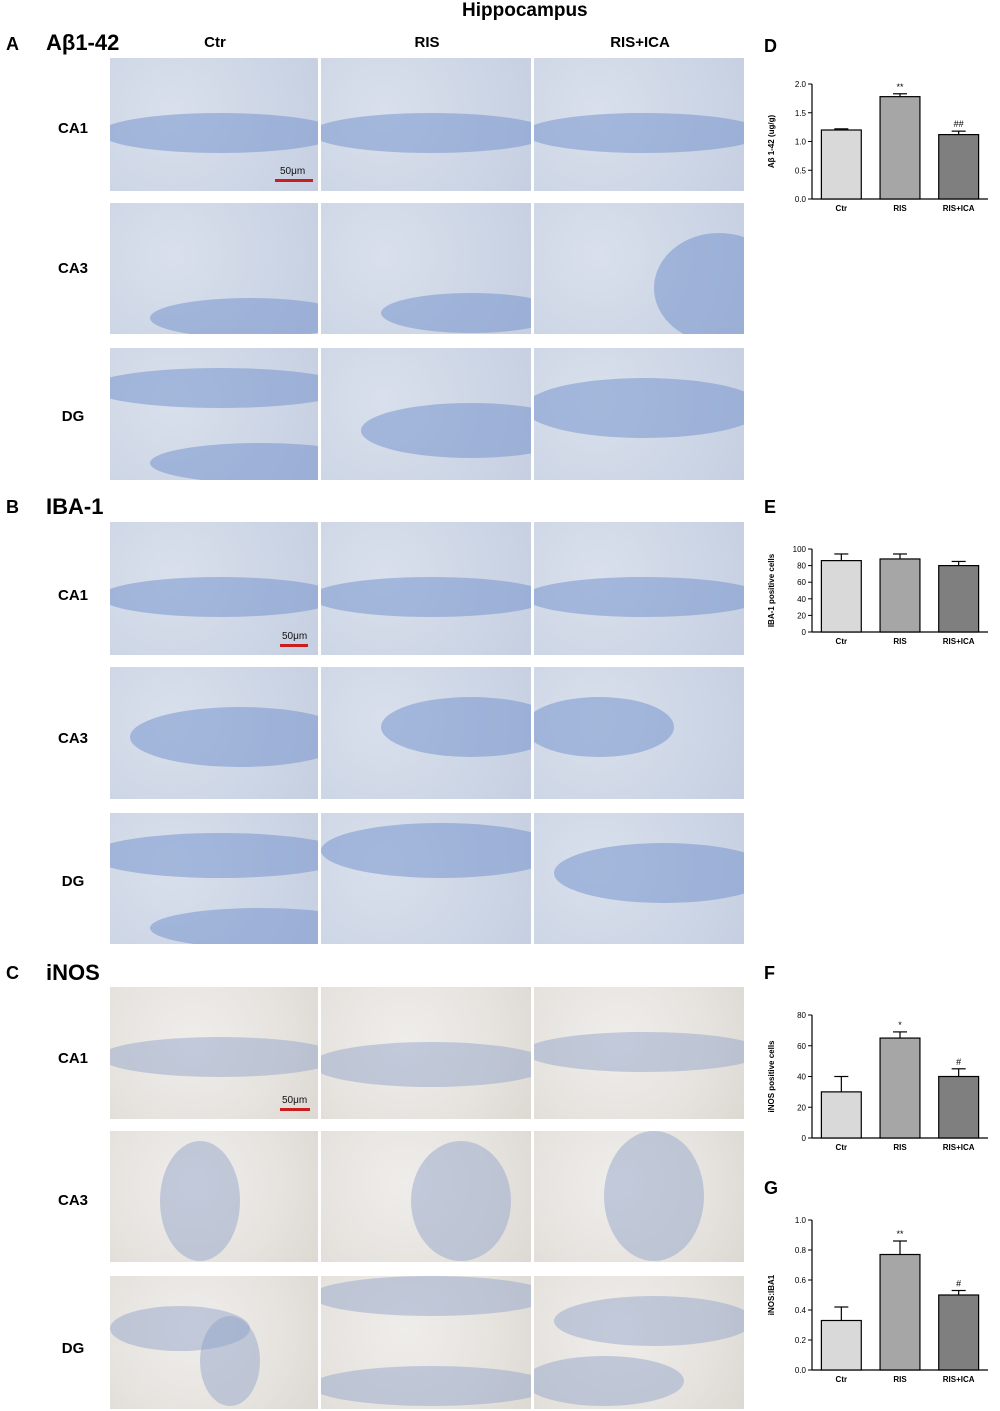  I want to click on y-tick-label: 0.8, so click(801, 1250).